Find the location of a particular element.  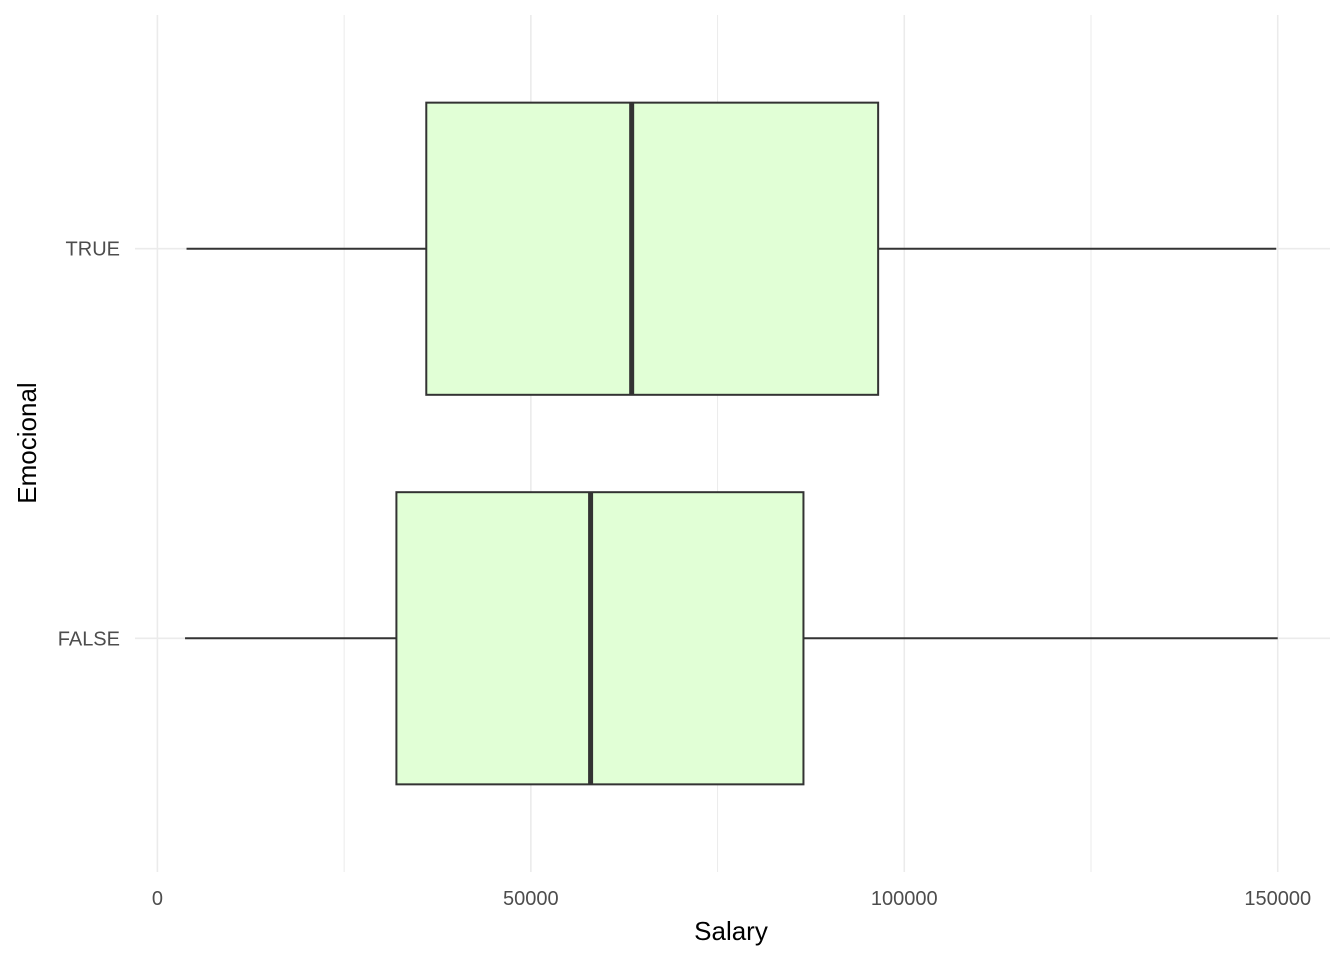

x-axis-ticks: 0 50000 100000 150000 is located at coordinates (731, 899).